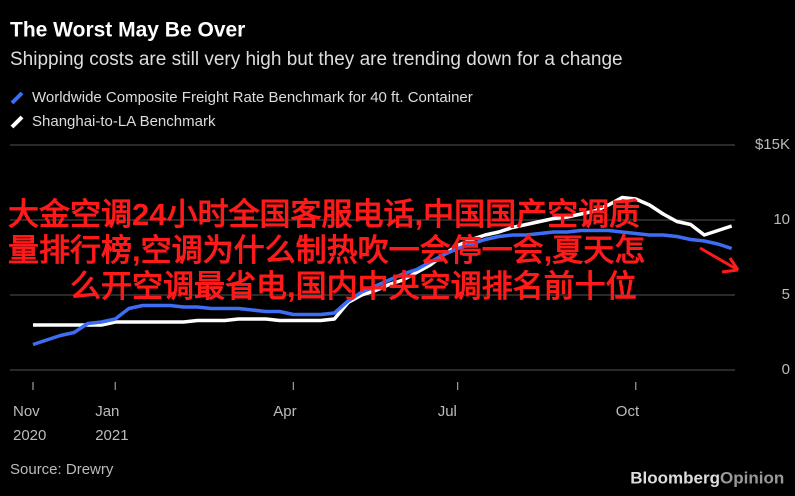  Describe the element at coordinates (781, 219) in the screenshot. I see `y-tick-label: 10` at that location.